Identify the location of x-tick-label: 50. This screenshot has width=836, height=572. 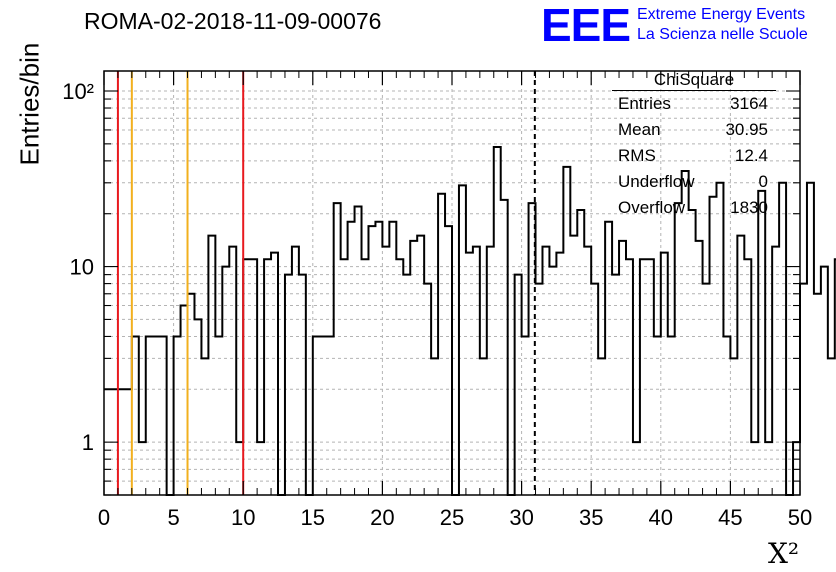
(800, 517).